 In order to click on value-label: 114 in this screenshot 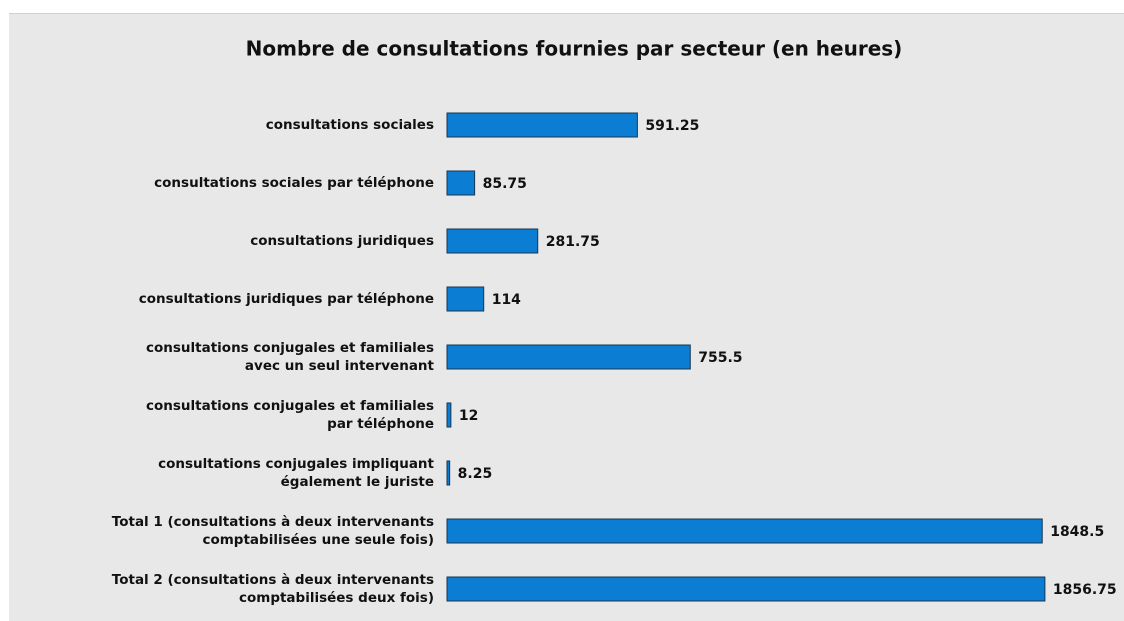, I will do `click(506, 300)`.